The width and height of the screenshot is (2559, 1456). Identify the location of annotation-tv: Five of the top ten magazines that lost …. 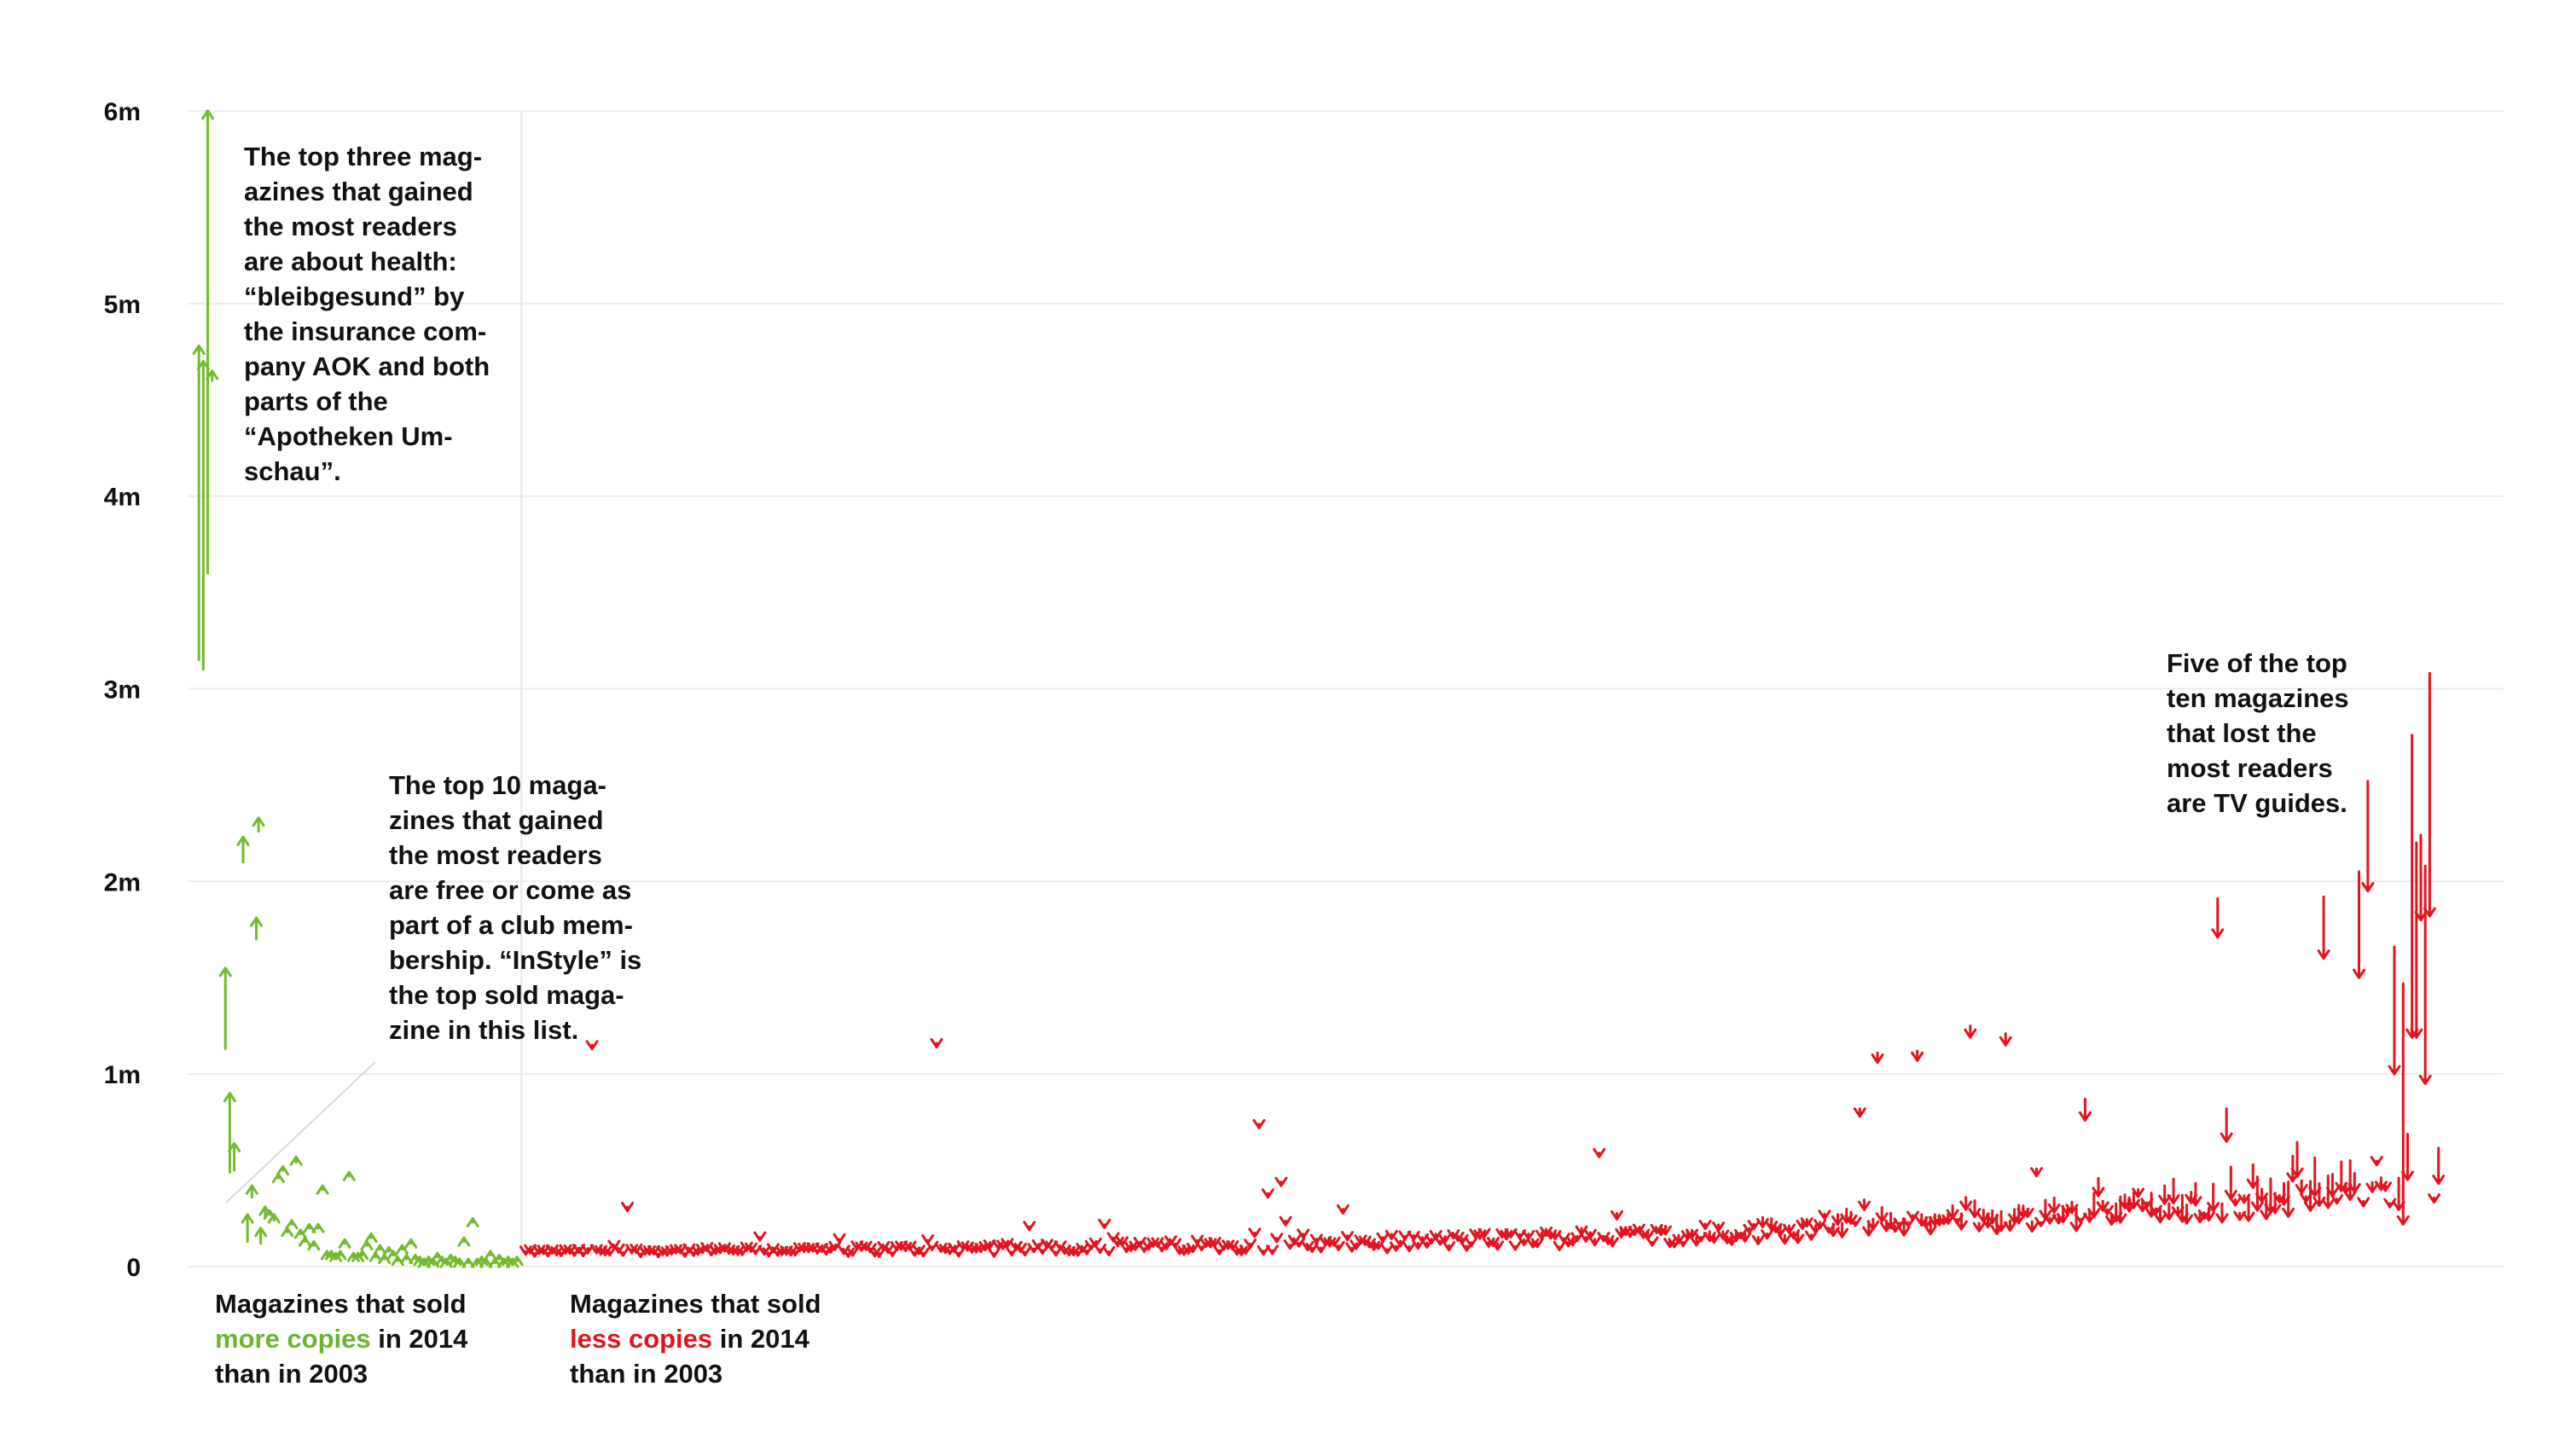
(2258, 733).